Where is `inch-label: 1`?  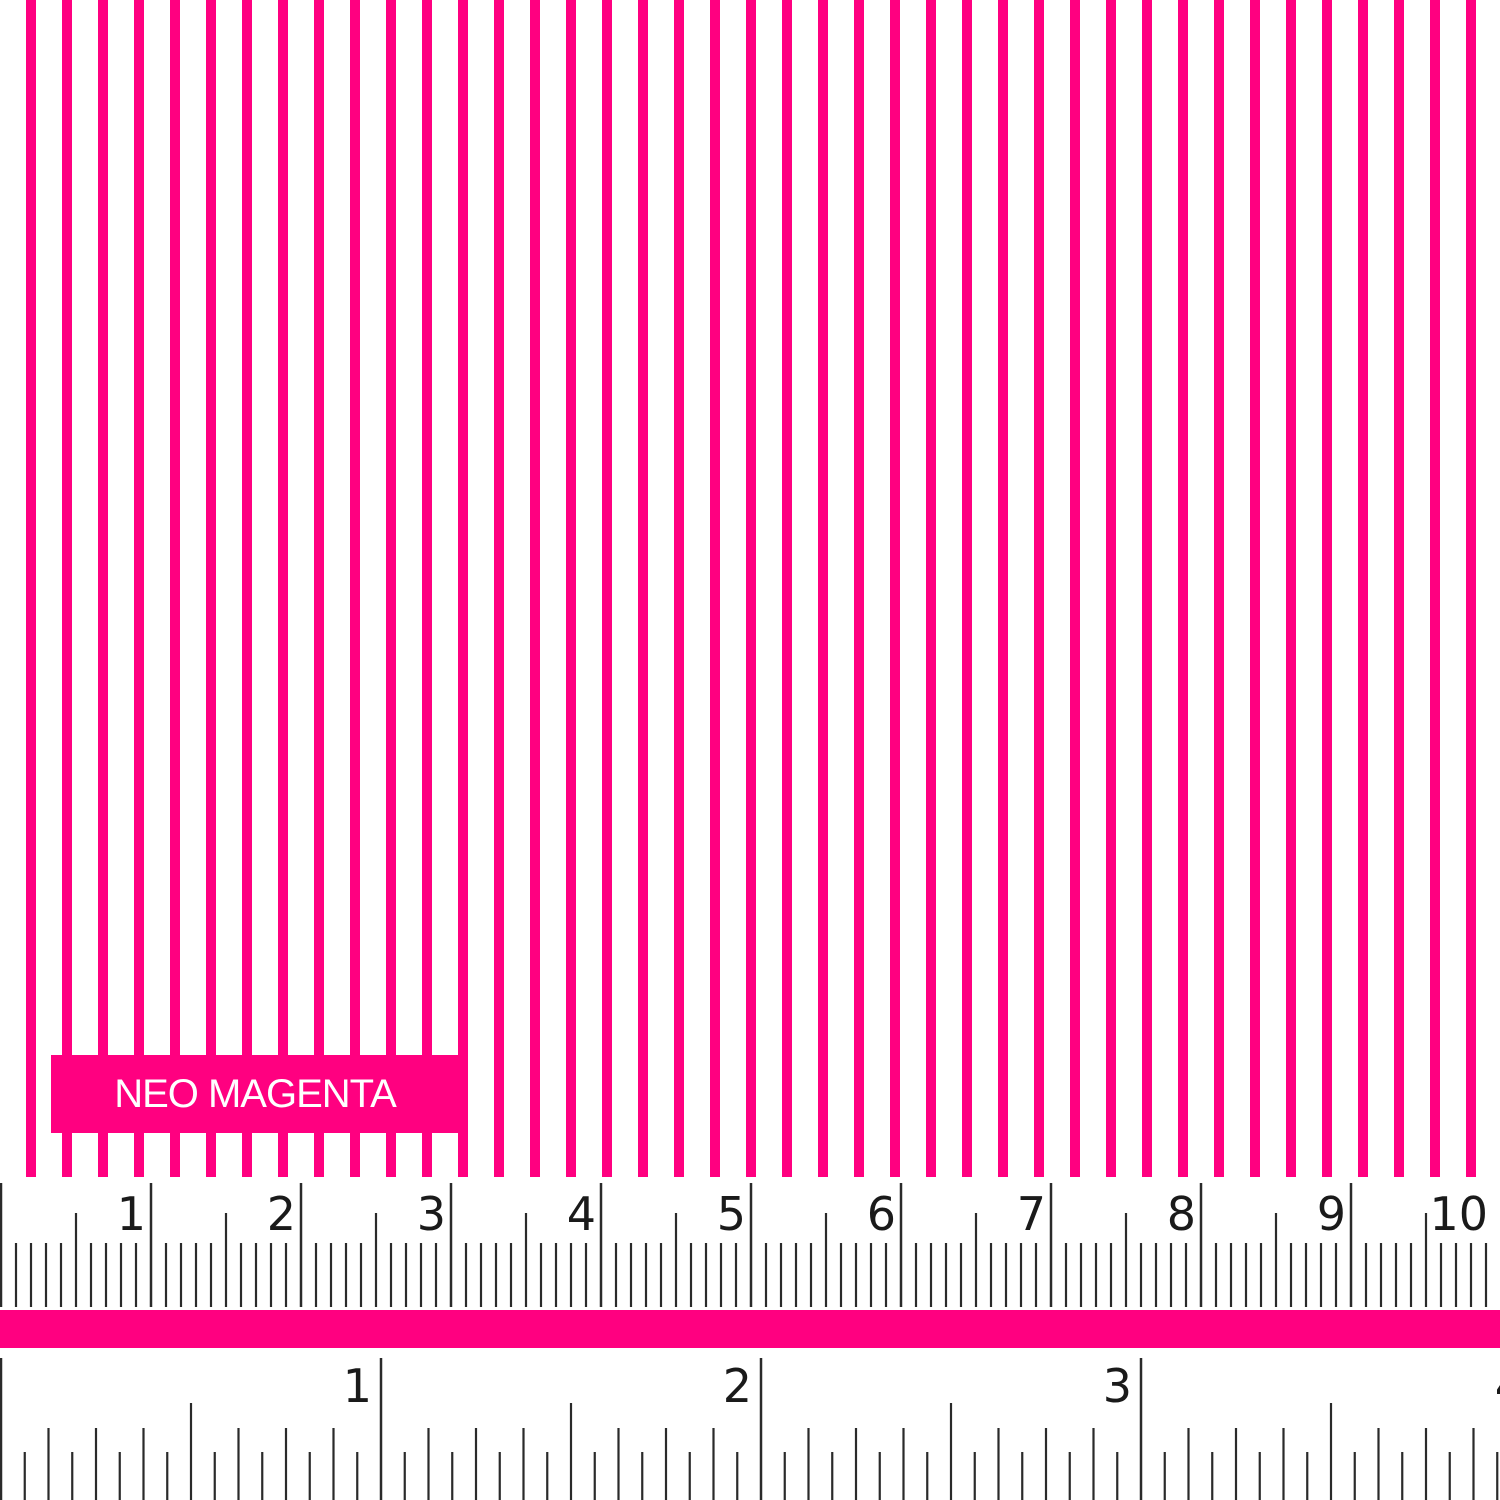
inch-label: 1 is located at coordinates (357, 1386).